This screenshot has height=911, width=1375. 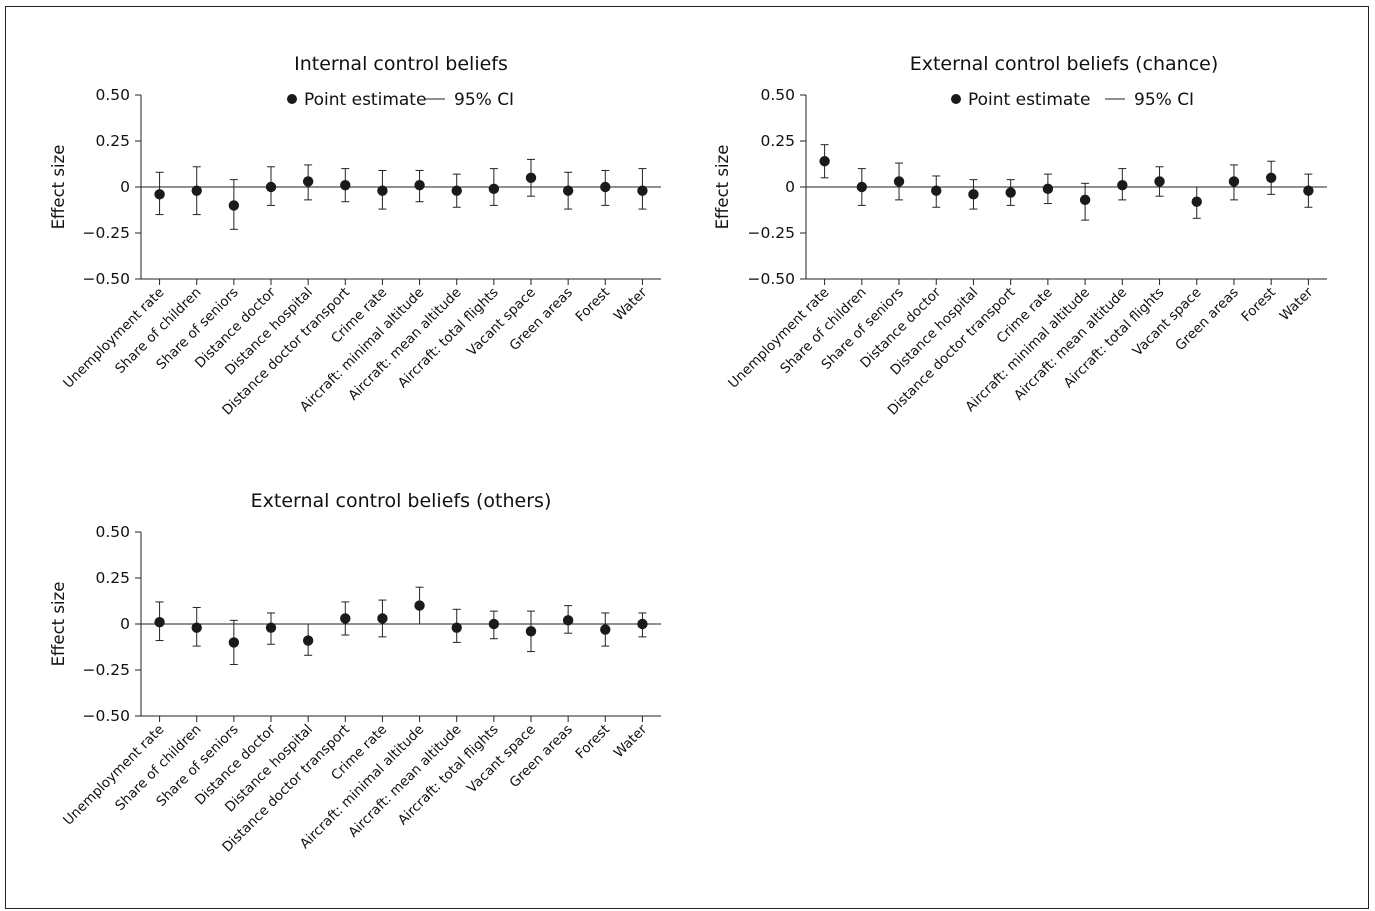 What do you see at coordinates (1064, 64) in the screenshot?
I see `chart-title: External control beliefs (chance)` at bounding box center [1064, 64].